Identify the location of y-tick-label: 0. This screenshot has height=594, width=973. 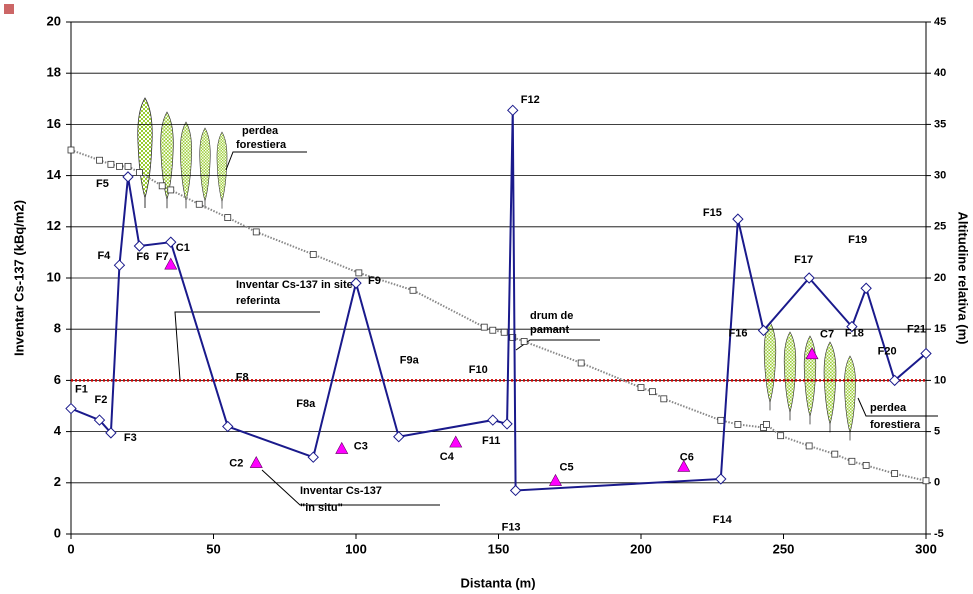
(57, 532).